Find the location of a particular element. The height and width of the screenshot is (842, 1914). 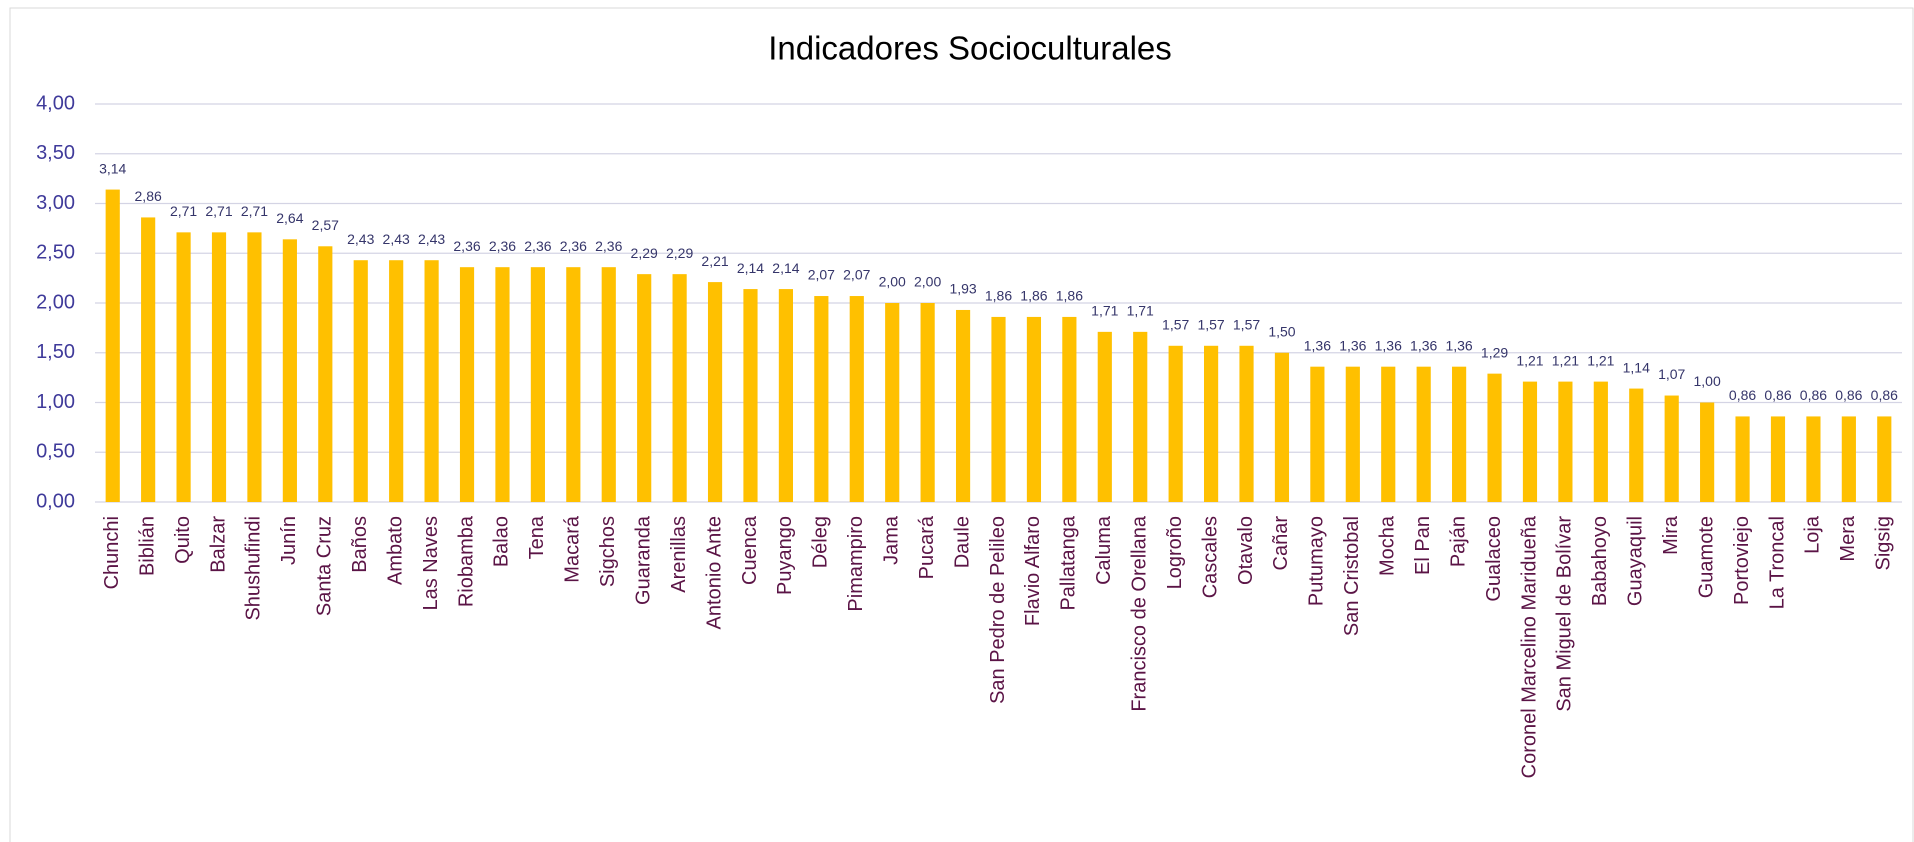

x-tick-label: Babahoyo is located at coordinates (1600, 561).